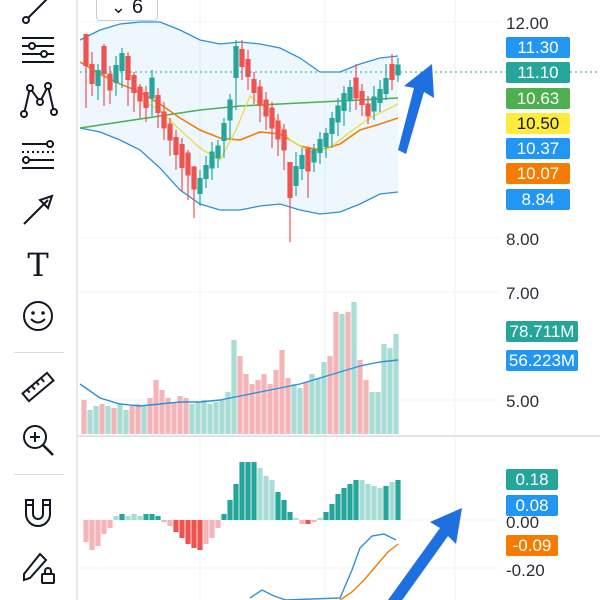 The height and width of the screenshot is (600, 600). I want to click on macd-histogram-badge: 0.18, so click(532, 479).